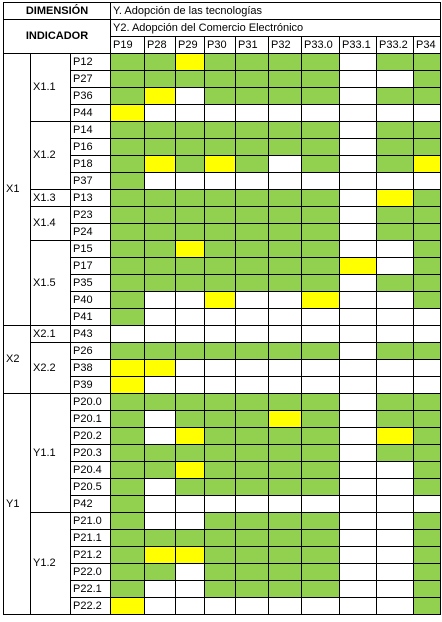 This screenshot has height=622, width=442. Describe the element at coordinates (90, 555) in the screenshot. I see `item-label-cell: P21.2` at that location.